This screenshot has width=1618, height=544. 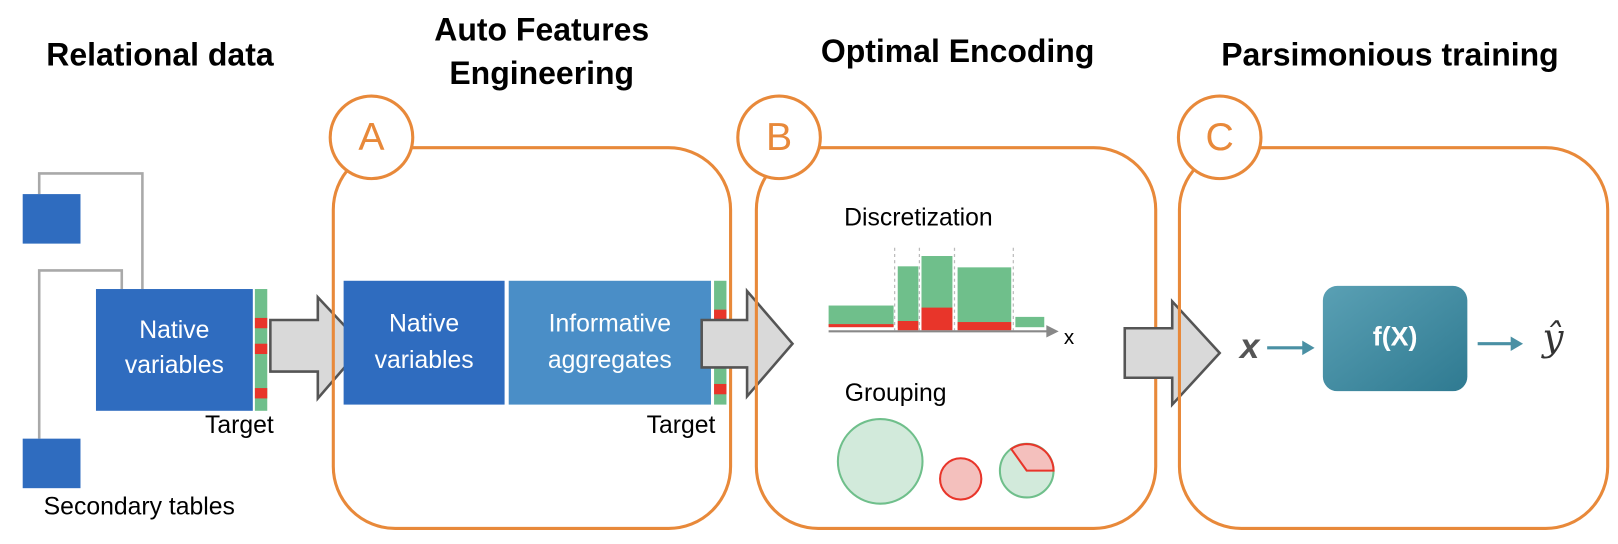 I want to click on output-symbol: ŷ, so click(x=1552, y=337).